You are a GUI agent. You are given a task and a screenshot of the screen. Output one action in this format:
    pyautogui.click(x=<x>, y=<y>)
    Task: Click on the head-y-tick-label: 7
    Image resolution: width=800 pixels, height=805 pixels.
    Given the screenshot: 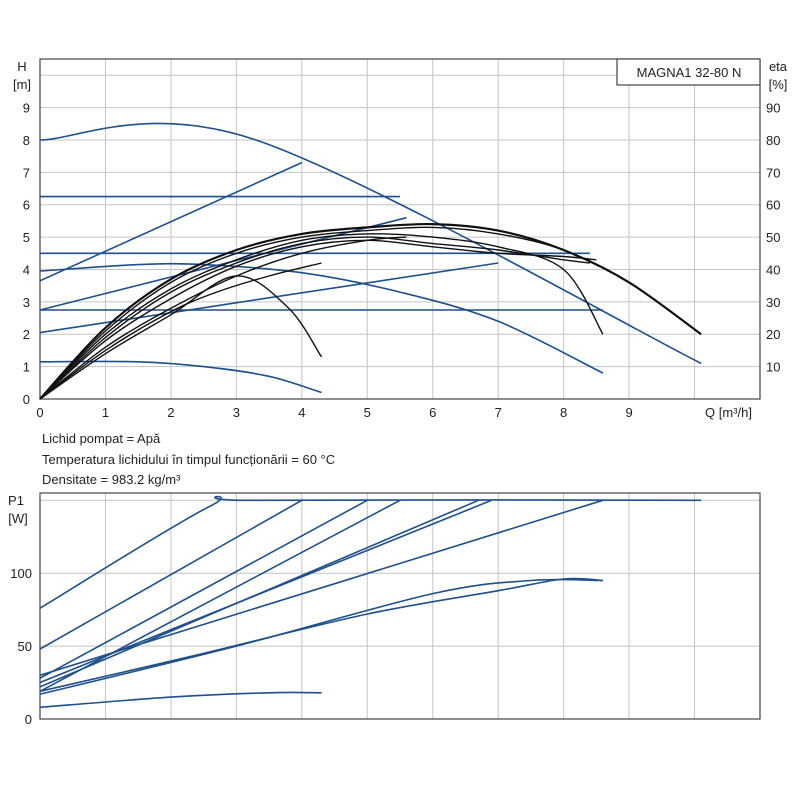 What is the action you would take?
    pyautogui.click(x=26, y=172)
    